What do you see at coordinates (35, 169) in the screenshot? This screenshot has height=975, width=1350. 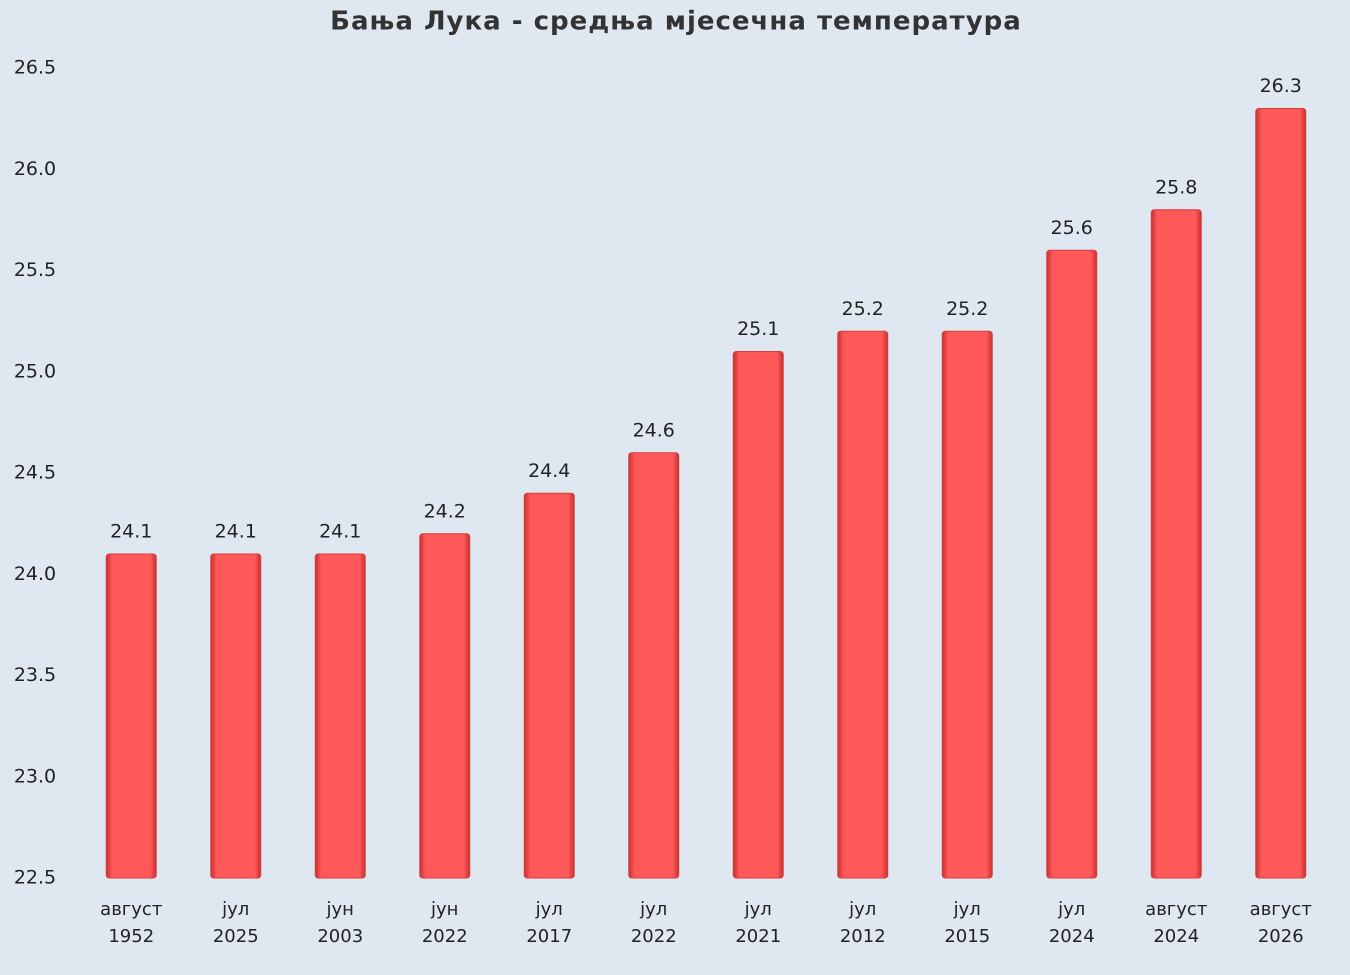 I see `y-tick-label: 26.0` at bounding box center [35, 169].